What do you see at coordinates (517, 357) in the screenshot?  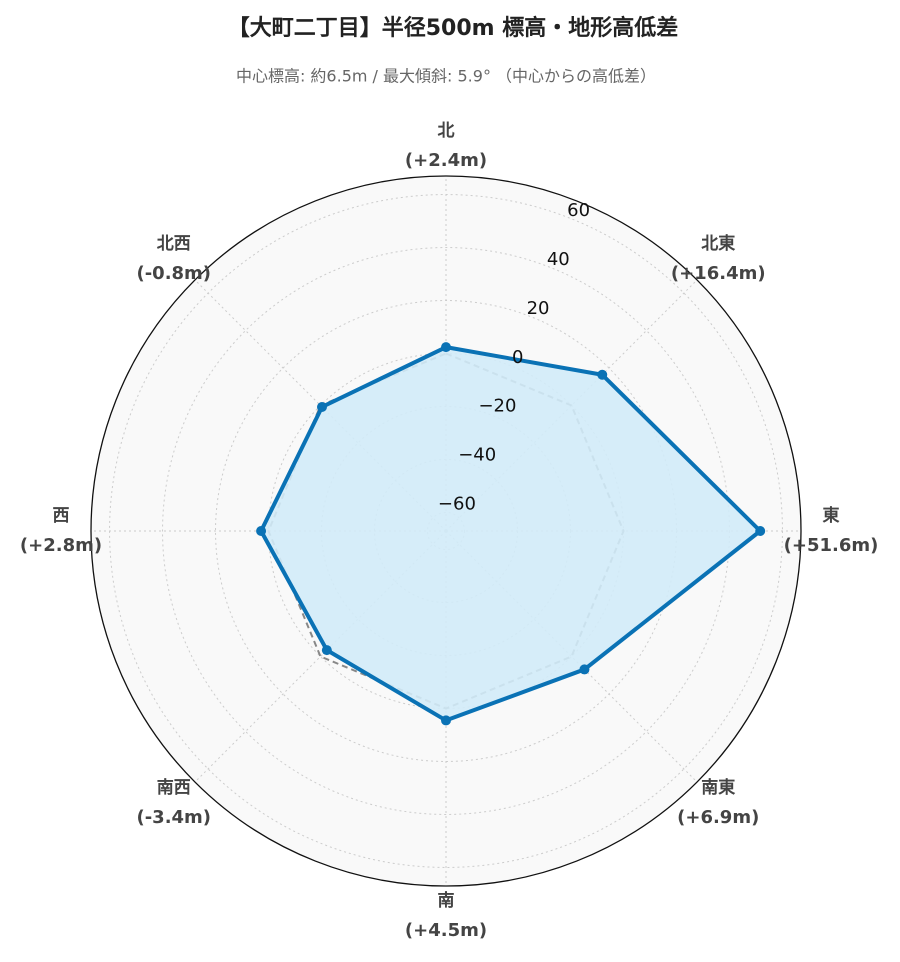 I see `r-tick-label: 0` at bounding box center [517, 357].